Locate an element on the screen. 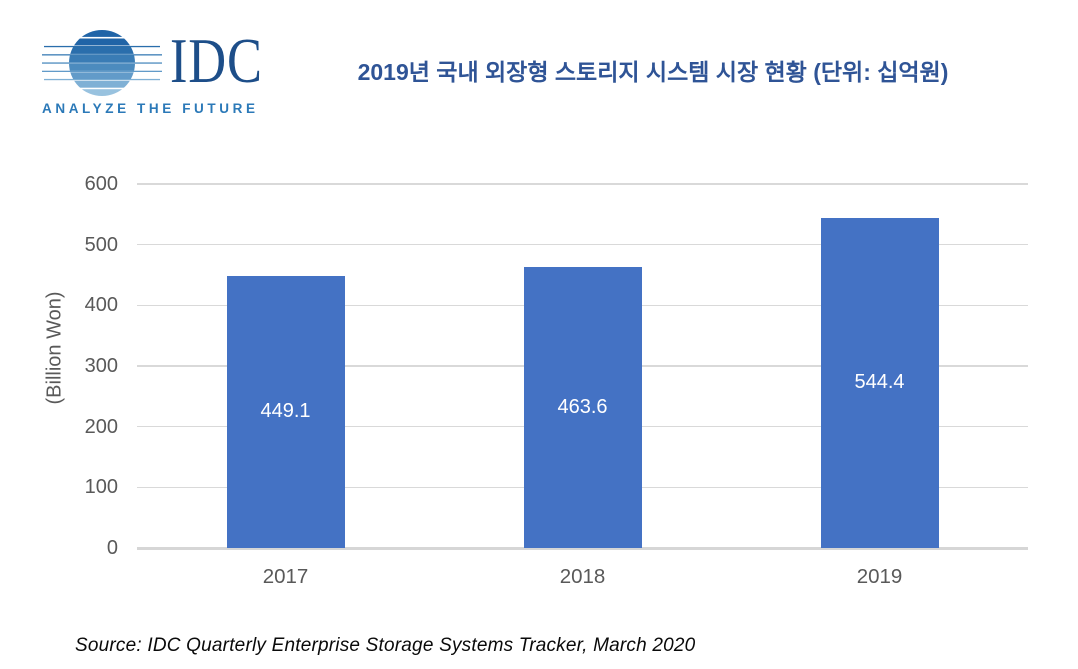 The height and width of the screenshot is (669, 1078). idc-logo: IDC ANALYZE THE FUTURE is located at coordinates (152, 70).